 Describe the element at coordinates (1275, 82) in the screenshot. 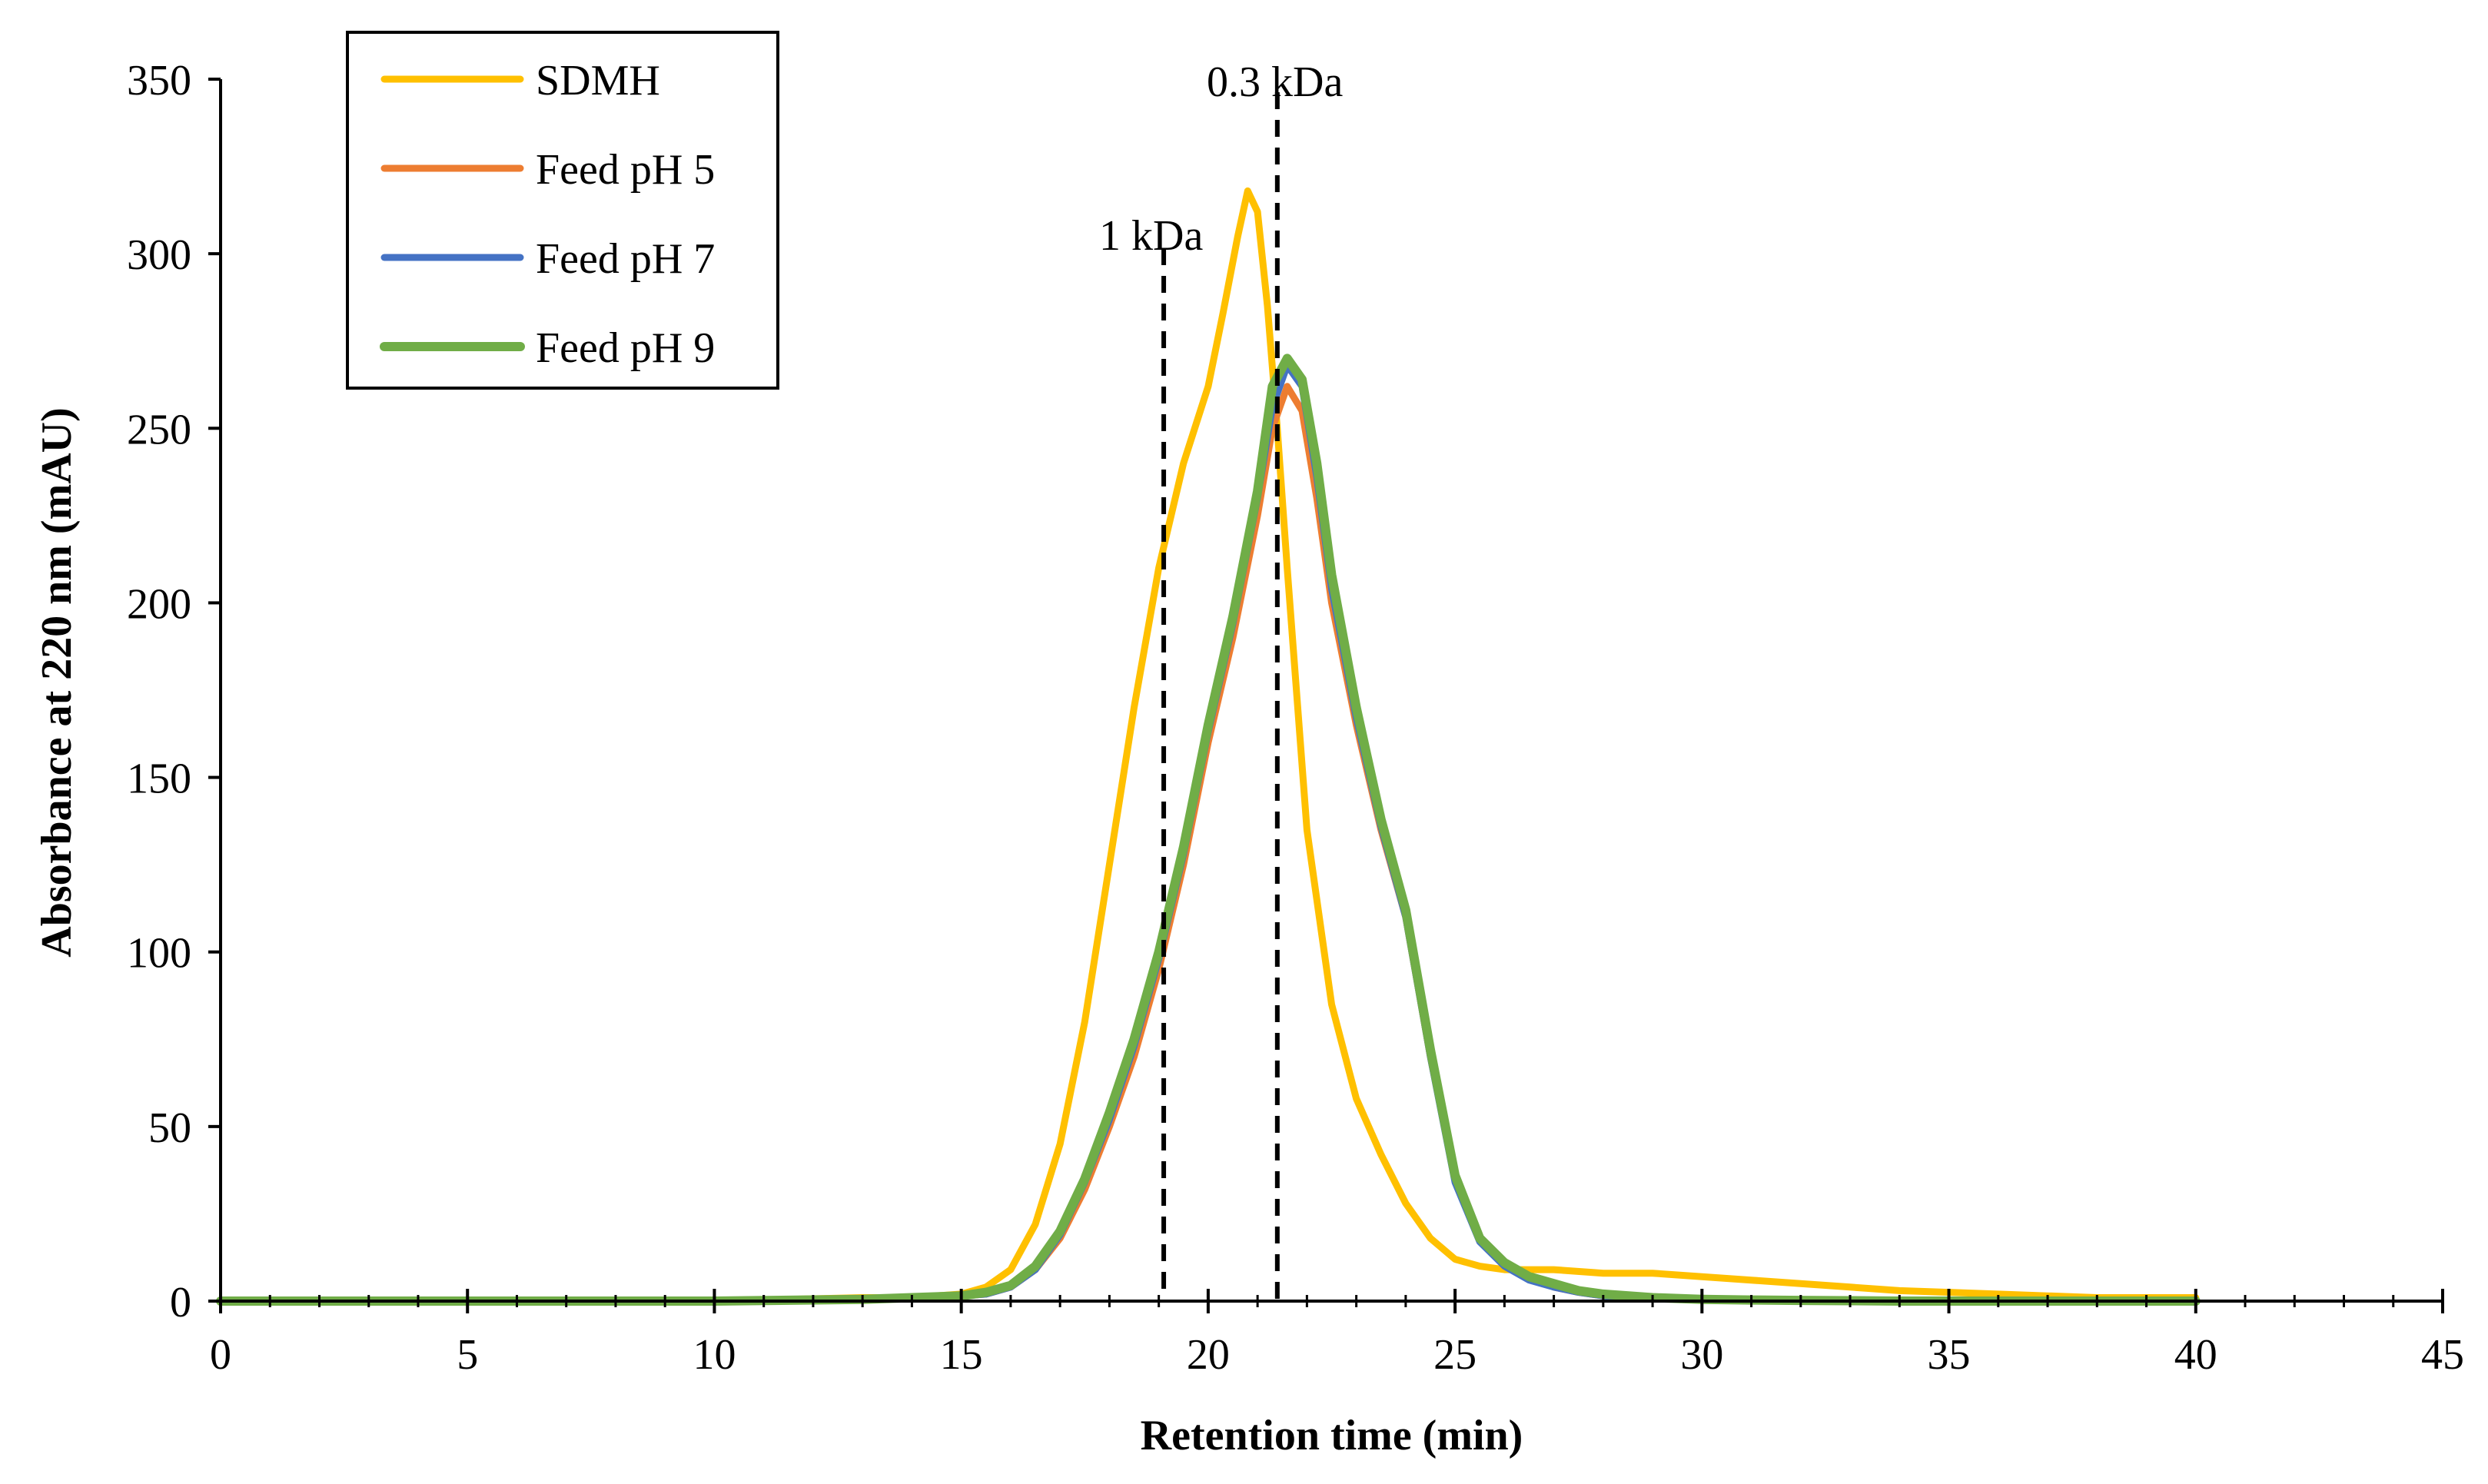

I see `annotation-label-03-kda: 0.3 kDa` at that location.